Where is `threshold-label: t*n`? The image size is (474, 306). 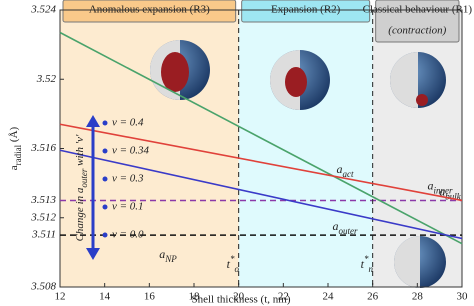
threshold-label: t*n is located at coordinates (367, 264).